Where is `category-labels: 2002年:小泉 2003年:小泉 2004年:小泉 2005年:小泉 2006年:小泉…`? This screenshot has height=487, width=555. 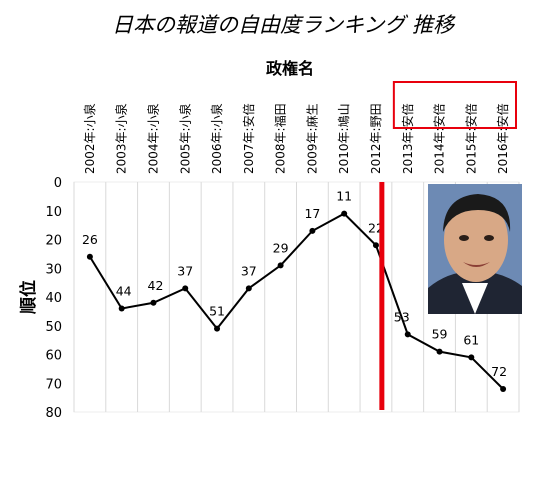 category-labels: 2002年:小泉 2003年:小泉 2004年:小泉 2005年:小泉 2006年:小泉… is located at coordinates (296, 138).